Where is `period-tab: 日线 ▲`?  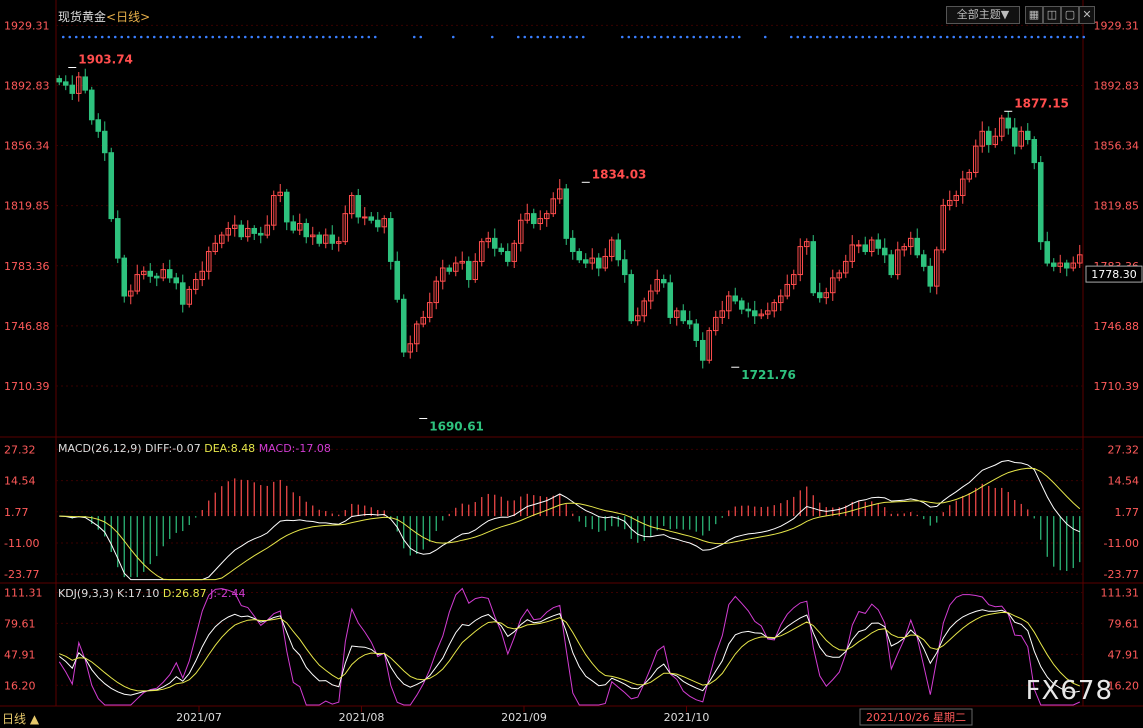 period-tab: 日线 ▲ is located at coordinates (21, 719).